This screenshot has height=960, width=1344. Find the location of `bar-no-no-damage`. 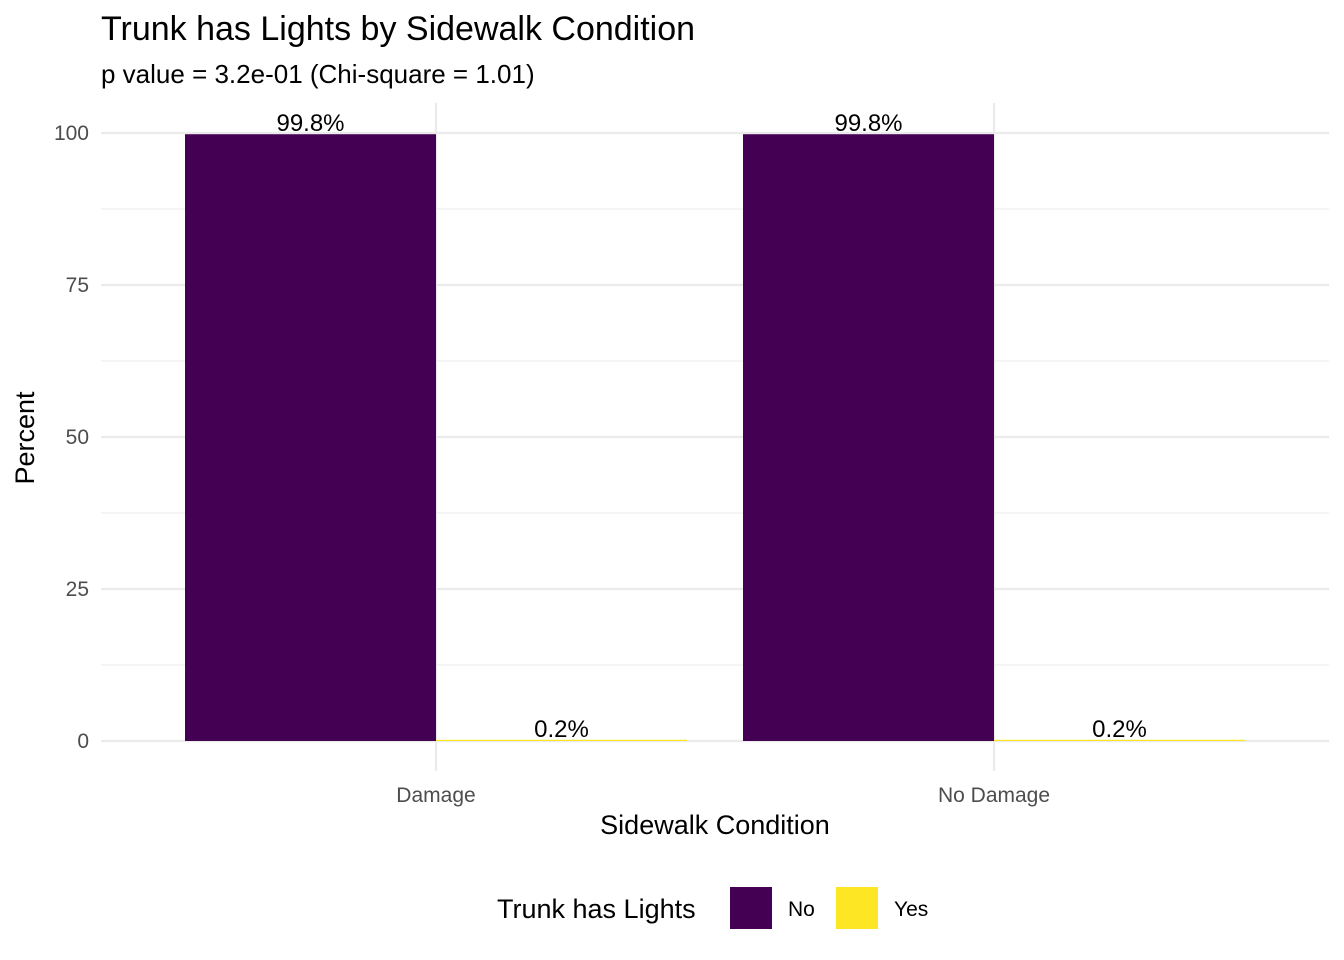

bar-no-no-damage is located at coordinates (868, 437).